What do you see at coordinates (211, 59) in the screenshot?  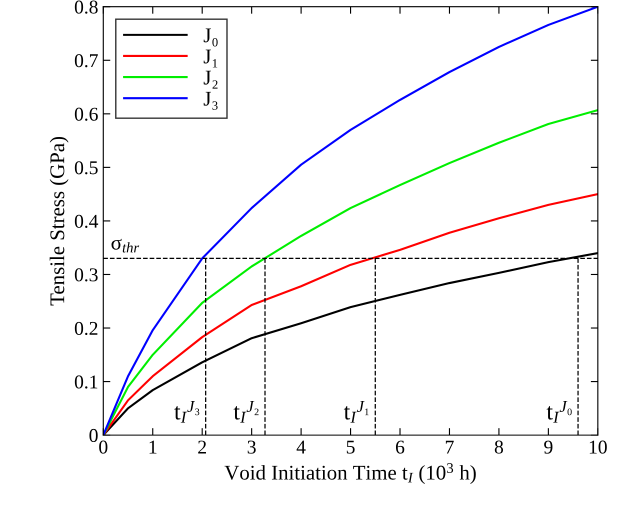 I see `legend-label: J₁` at bounding box center [211, 59].